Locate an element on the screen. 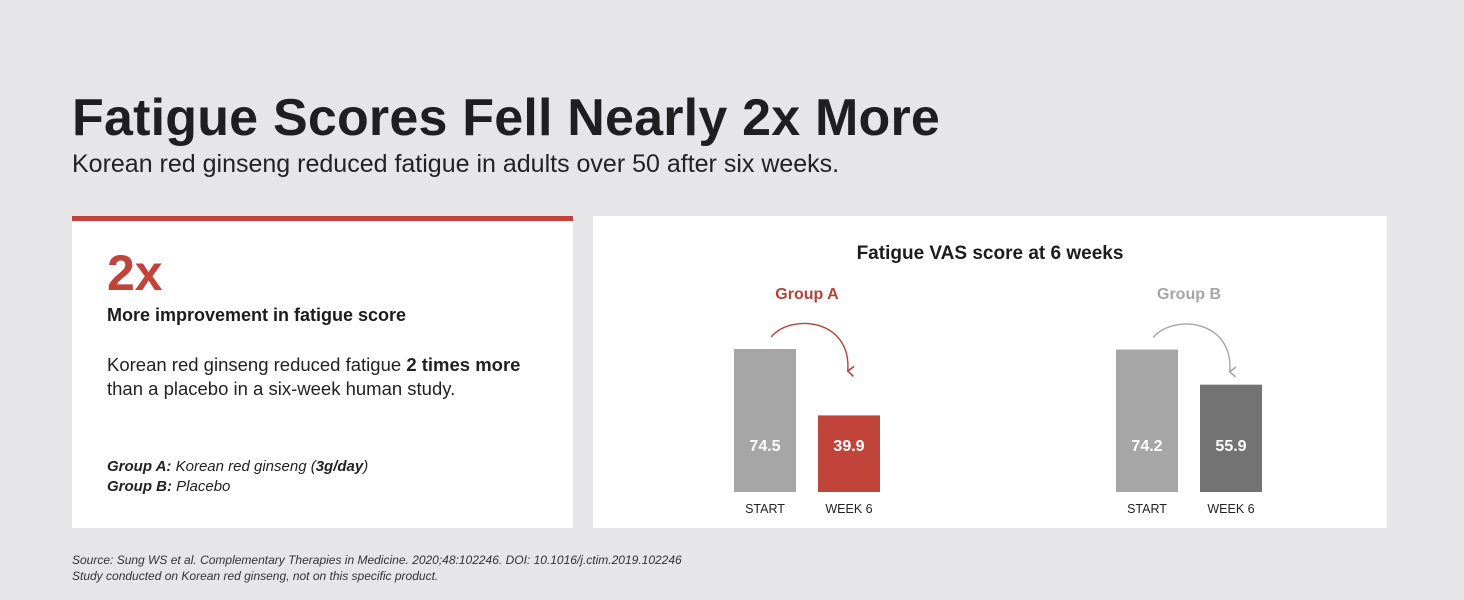 This screenshot has width=1464, height=600. group-b-tick-label: WEEK 6 is located at coordinates (1230, 509).